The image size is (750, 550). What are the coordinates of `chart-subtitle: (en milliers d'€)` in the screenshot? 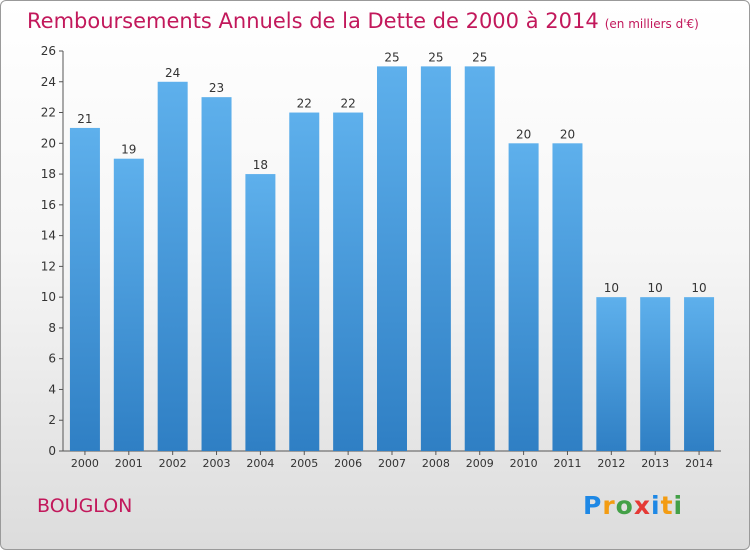 It's located at (651, 24).